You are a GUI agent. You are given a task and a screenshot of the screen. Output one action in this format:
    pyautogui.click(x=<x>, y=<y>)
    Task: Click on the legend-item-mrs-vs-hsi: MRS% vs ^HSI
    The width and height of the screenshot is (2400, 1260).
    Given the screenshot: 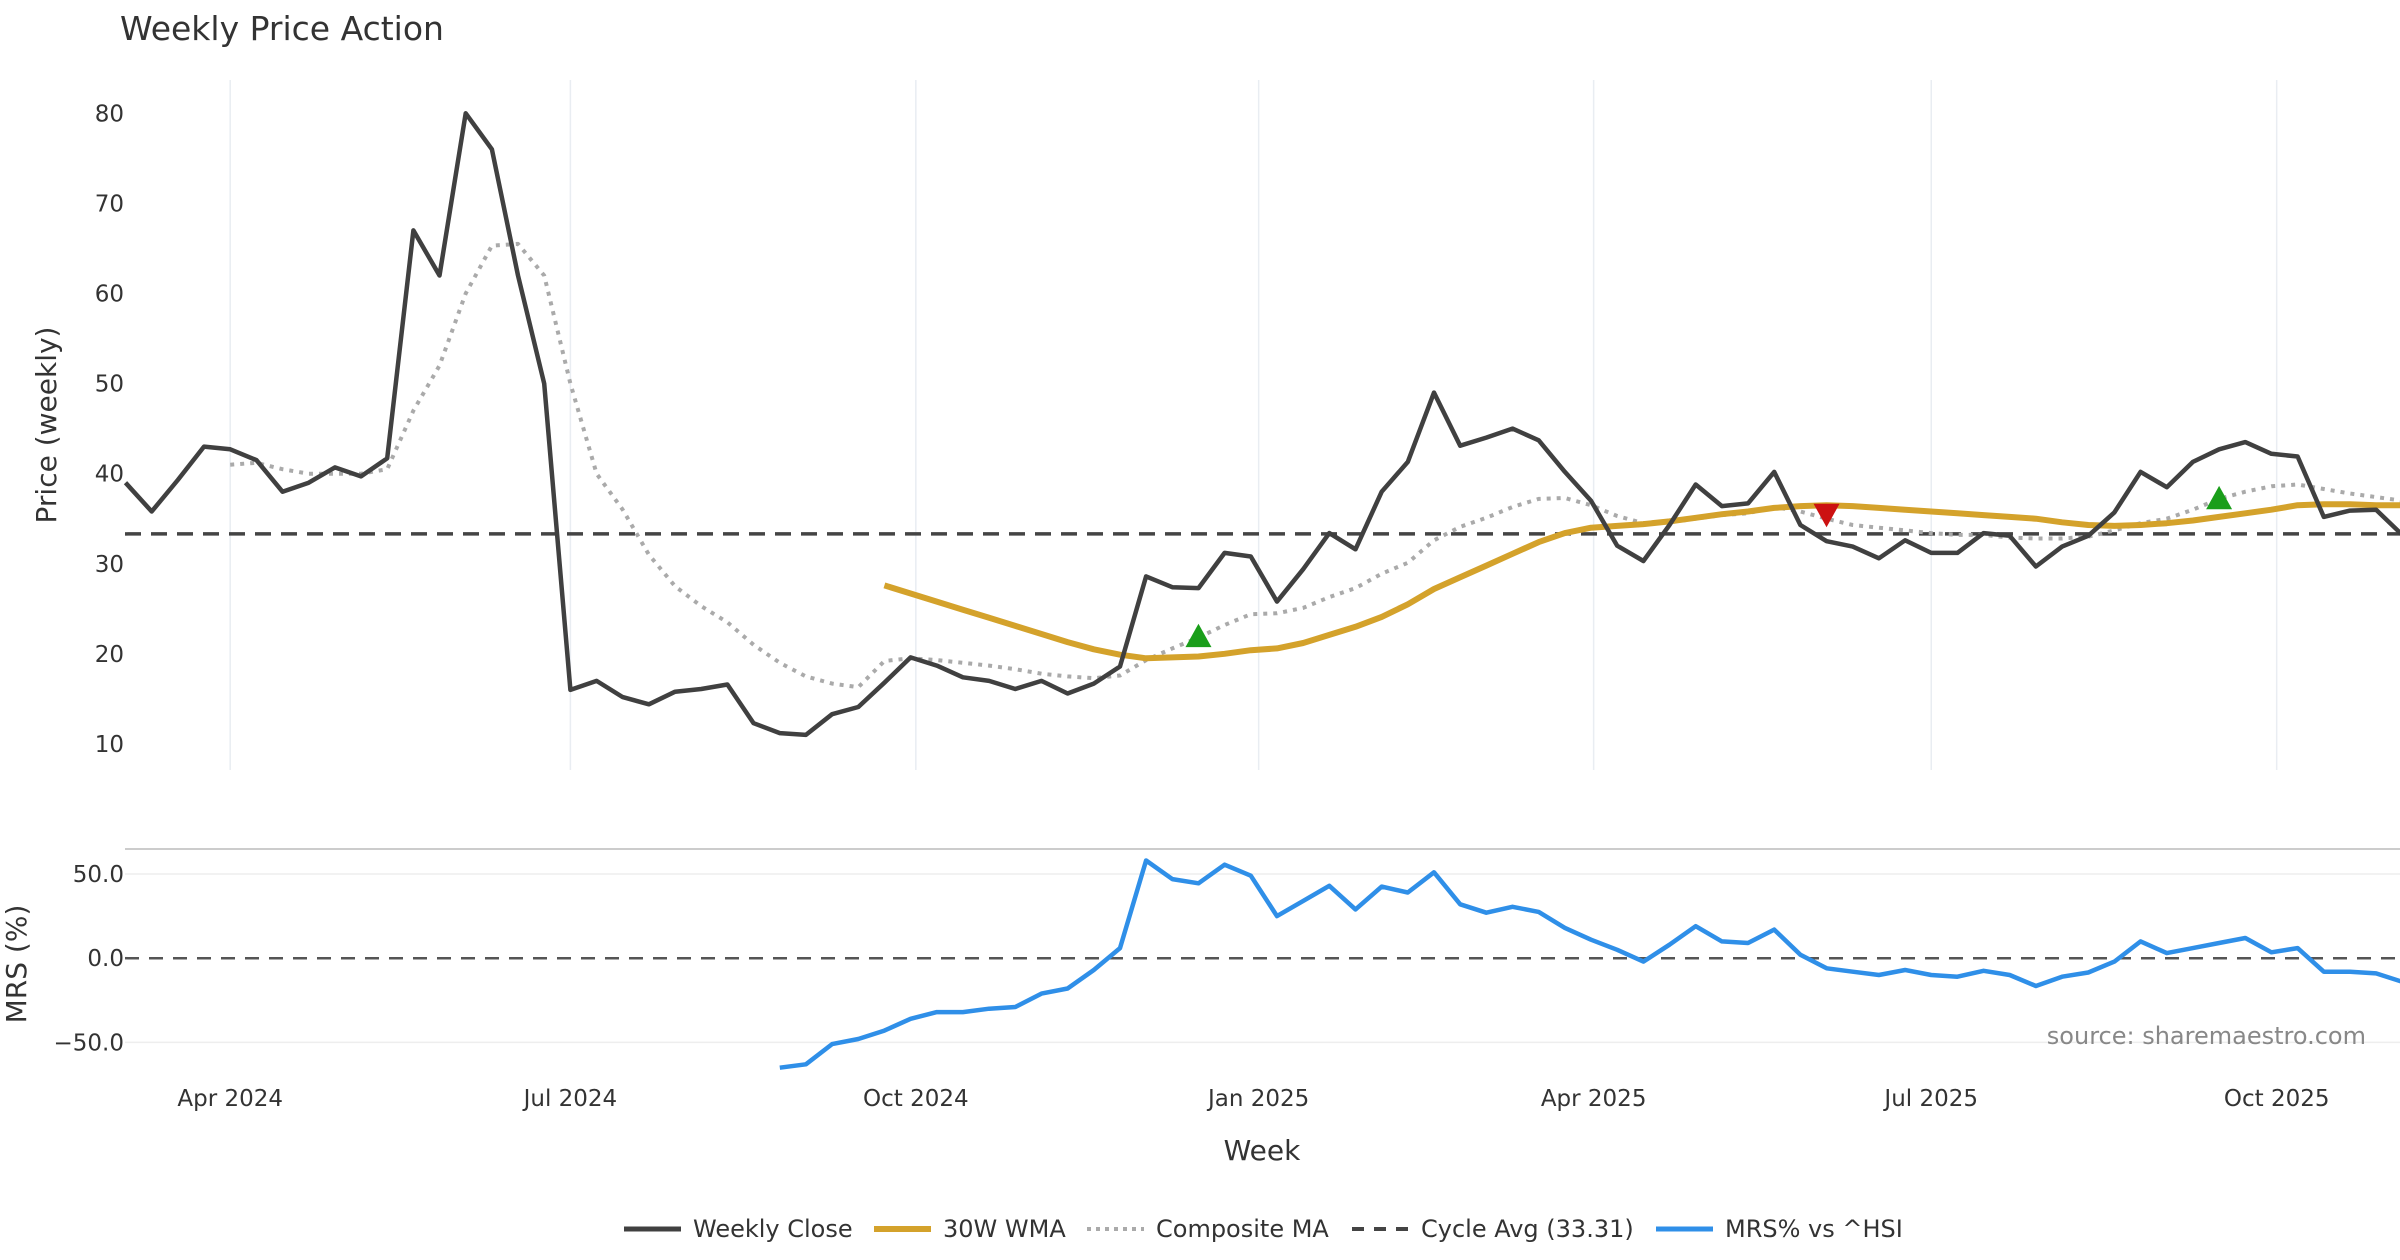 What is the action you would take?
    pyautogui.click(x=1779, y=1229)
    